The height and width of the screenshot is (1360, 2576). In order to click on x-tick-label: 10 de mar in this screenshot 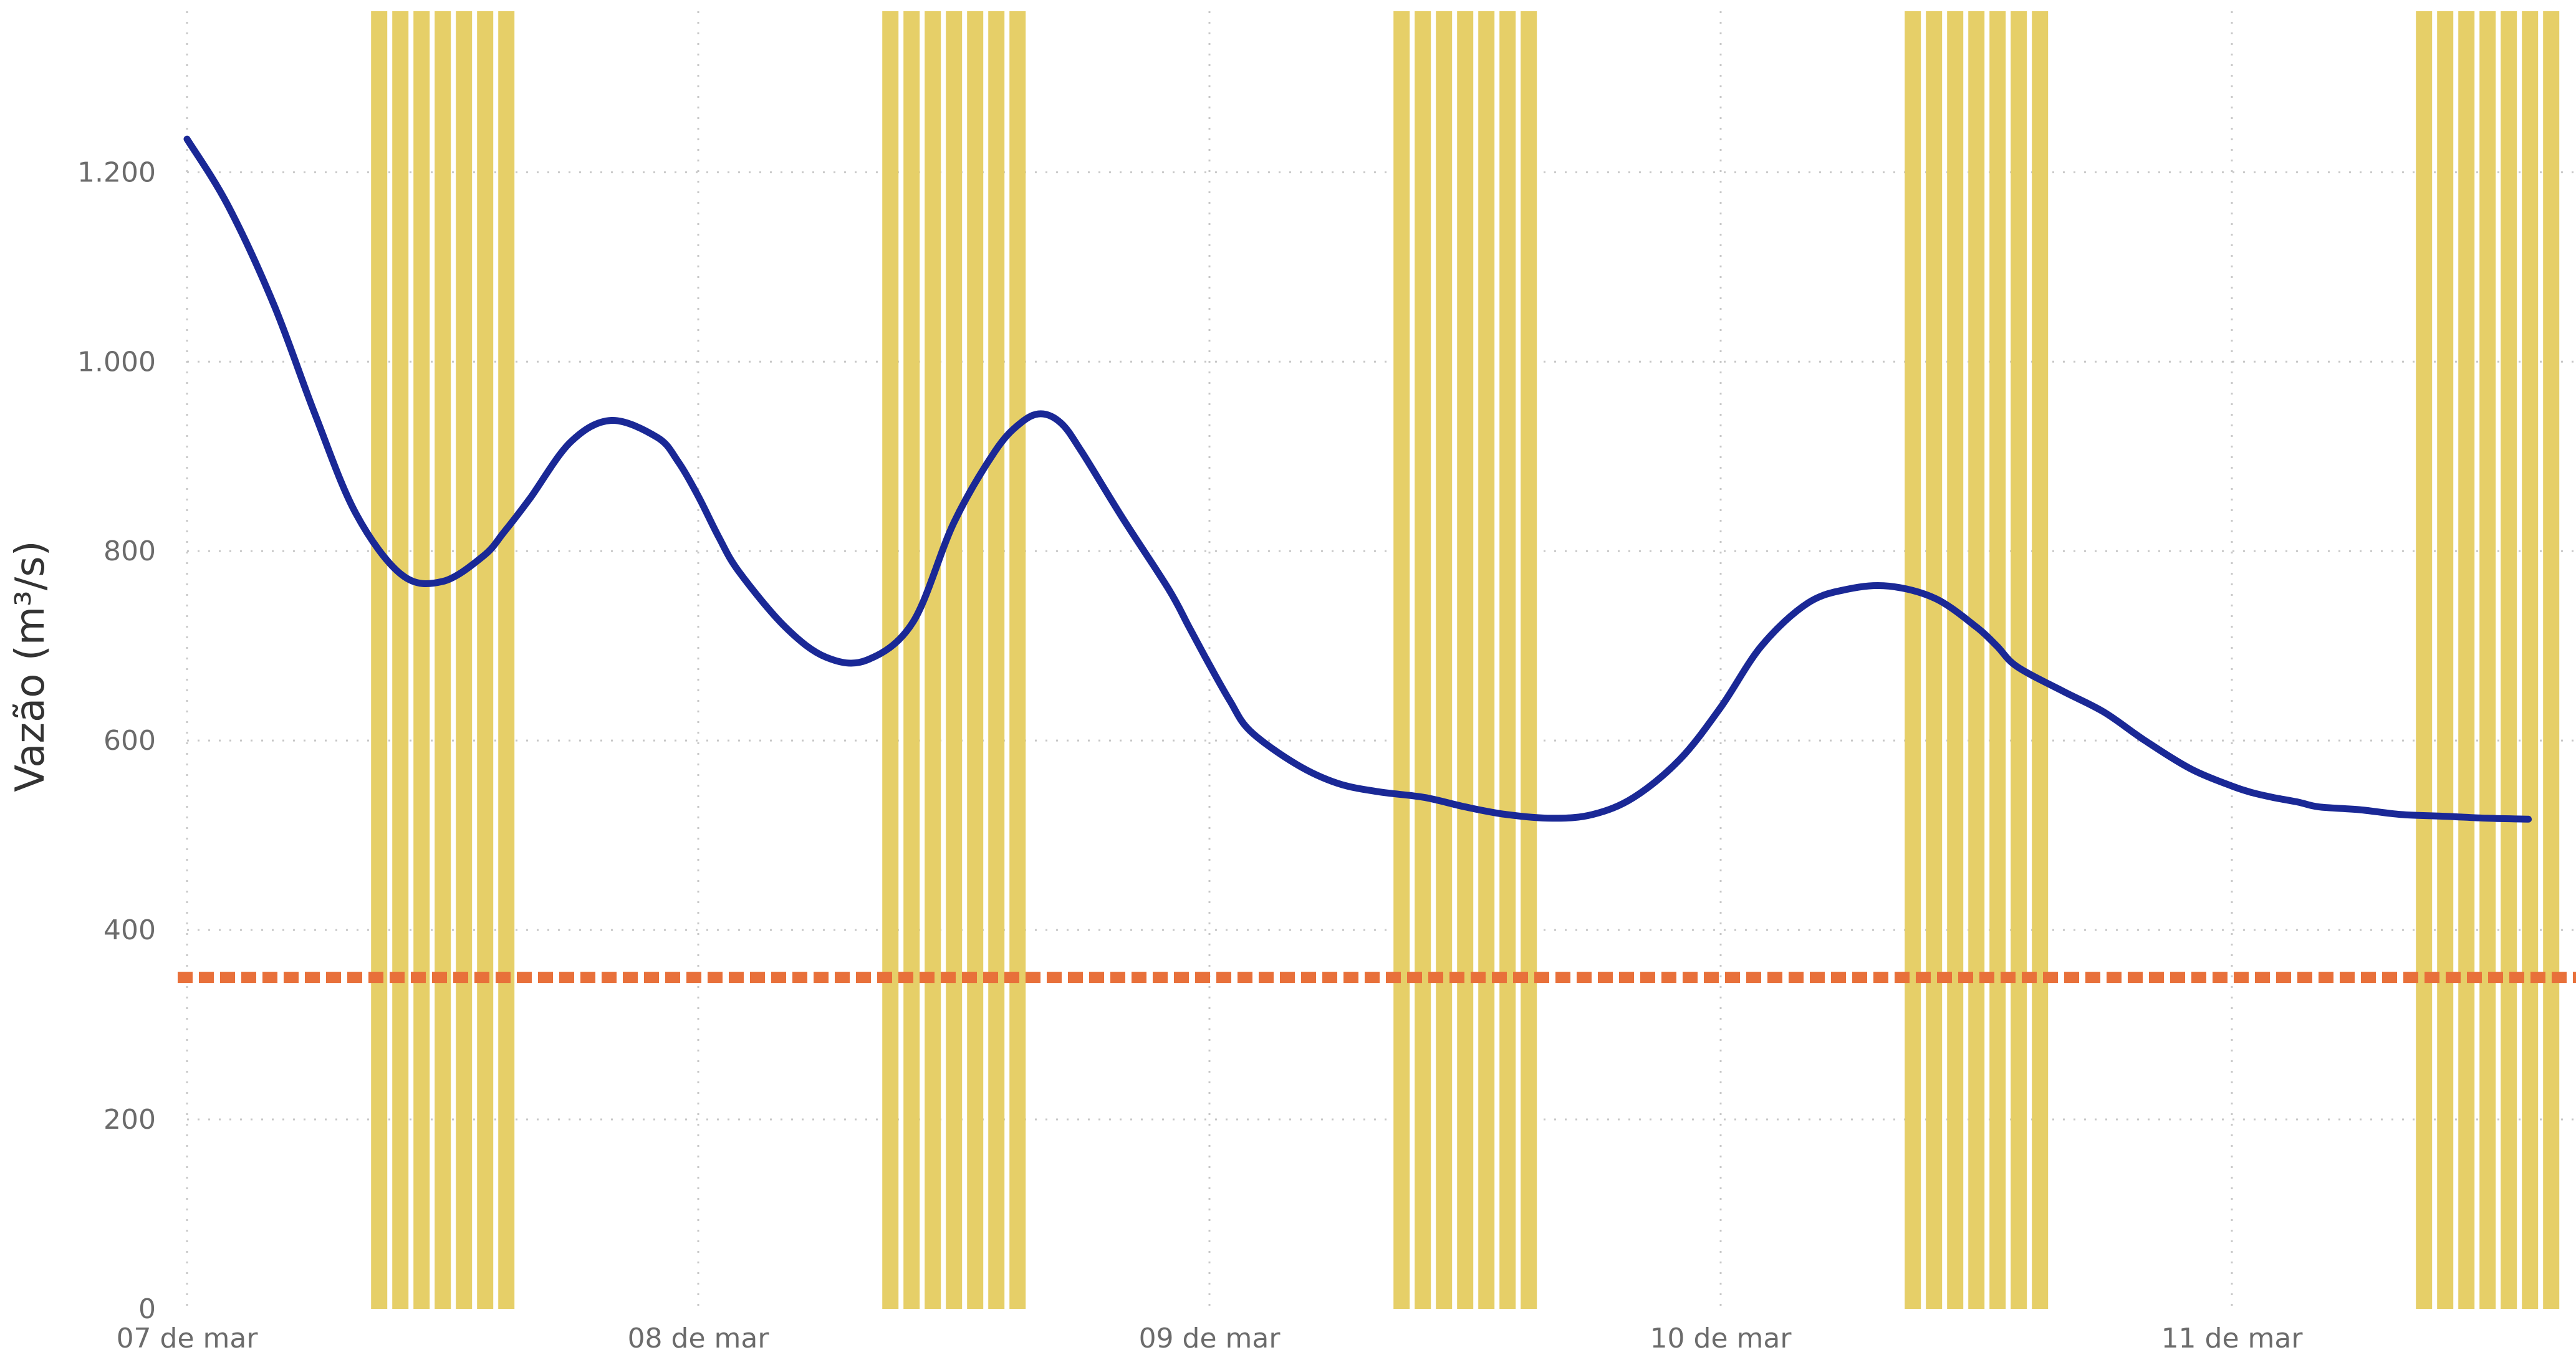, I will do `click(1721, 1338)`.